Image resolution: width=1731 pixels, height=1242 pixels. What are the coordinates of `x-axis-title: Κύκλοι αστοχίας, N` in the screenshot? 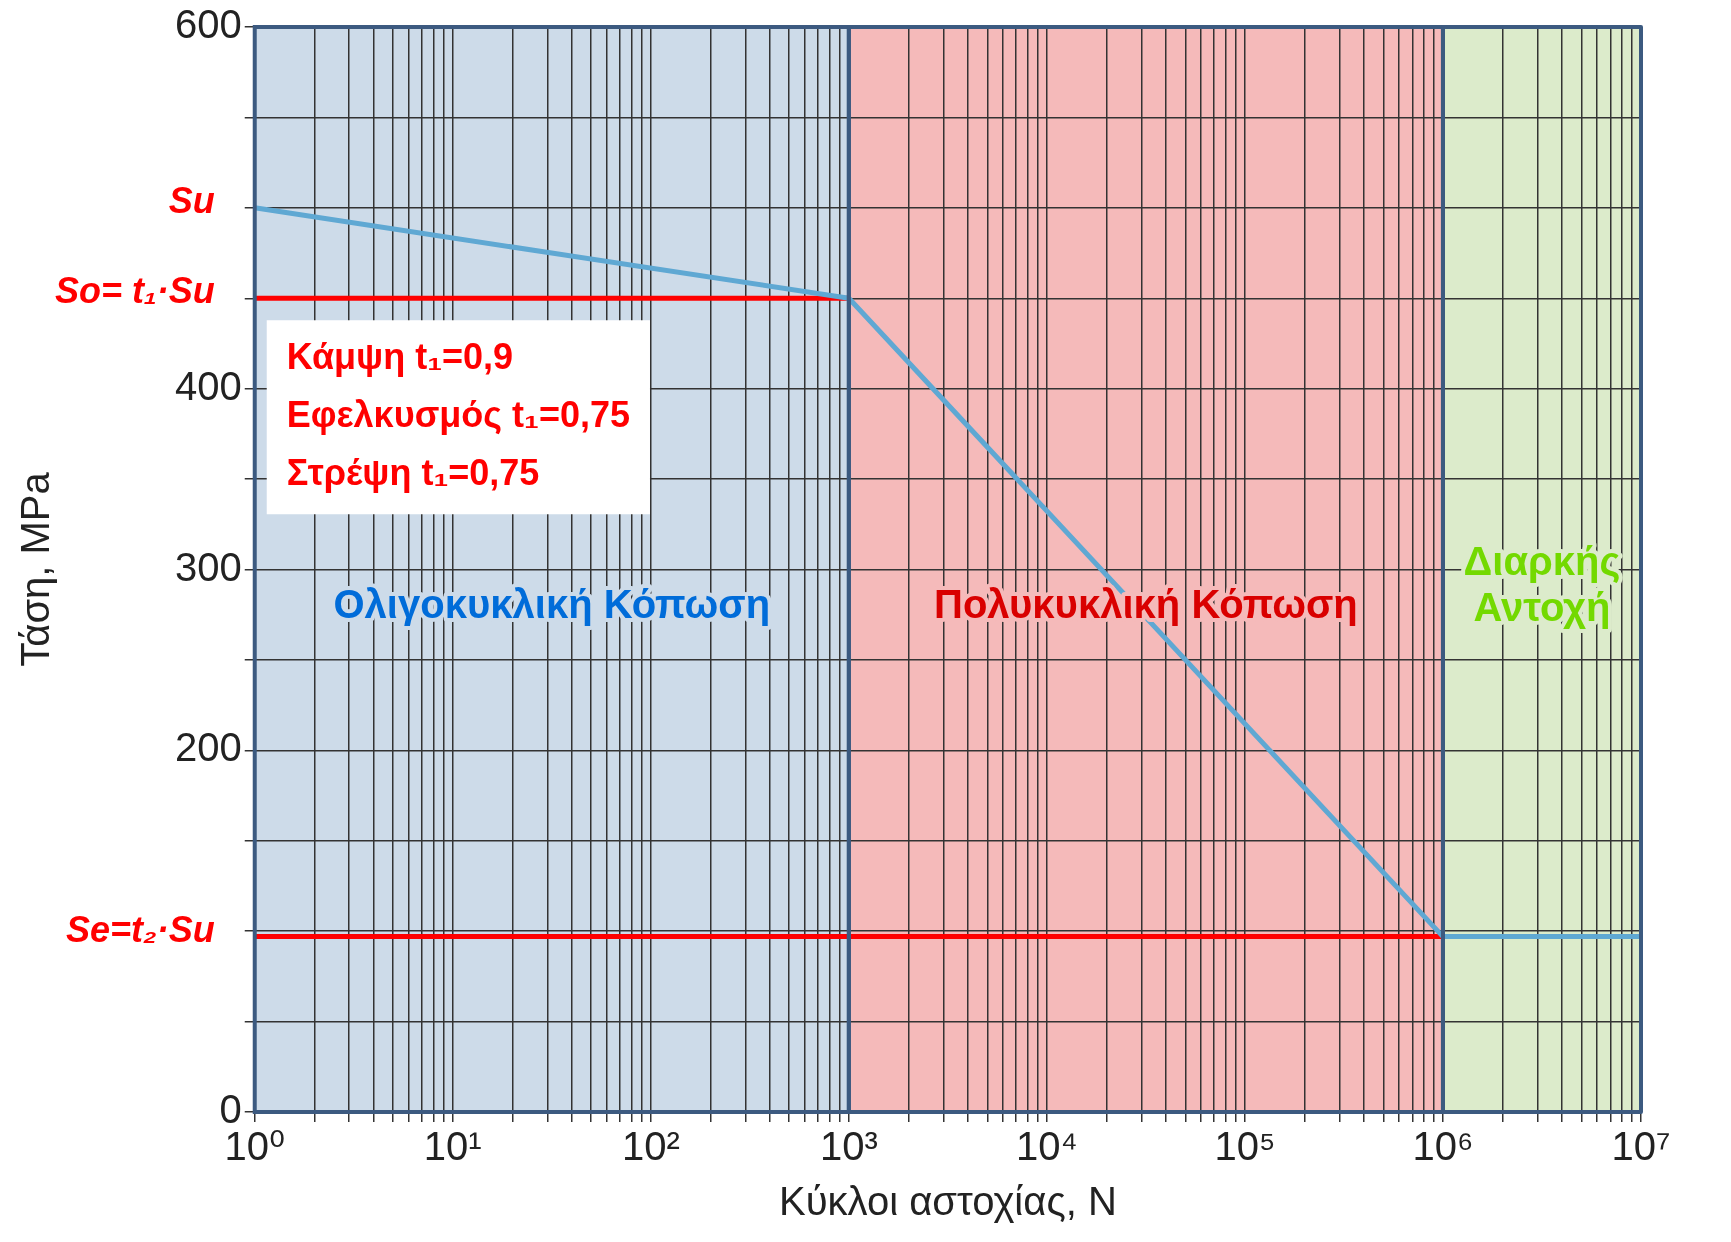 It's located at (947, 1201).